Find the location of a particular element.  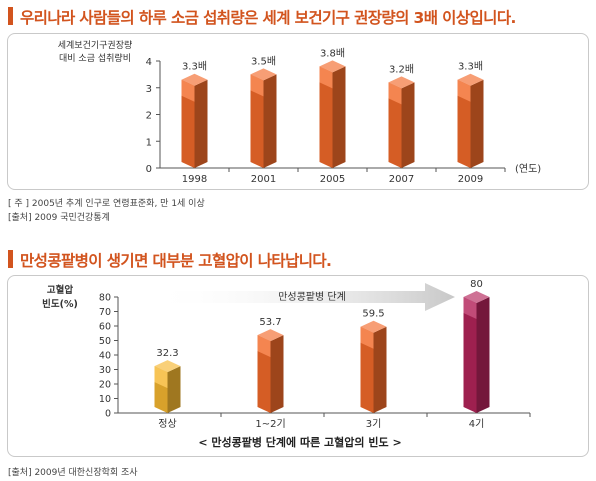

chart1-bar-2005 is located at coordinates (332, 114).